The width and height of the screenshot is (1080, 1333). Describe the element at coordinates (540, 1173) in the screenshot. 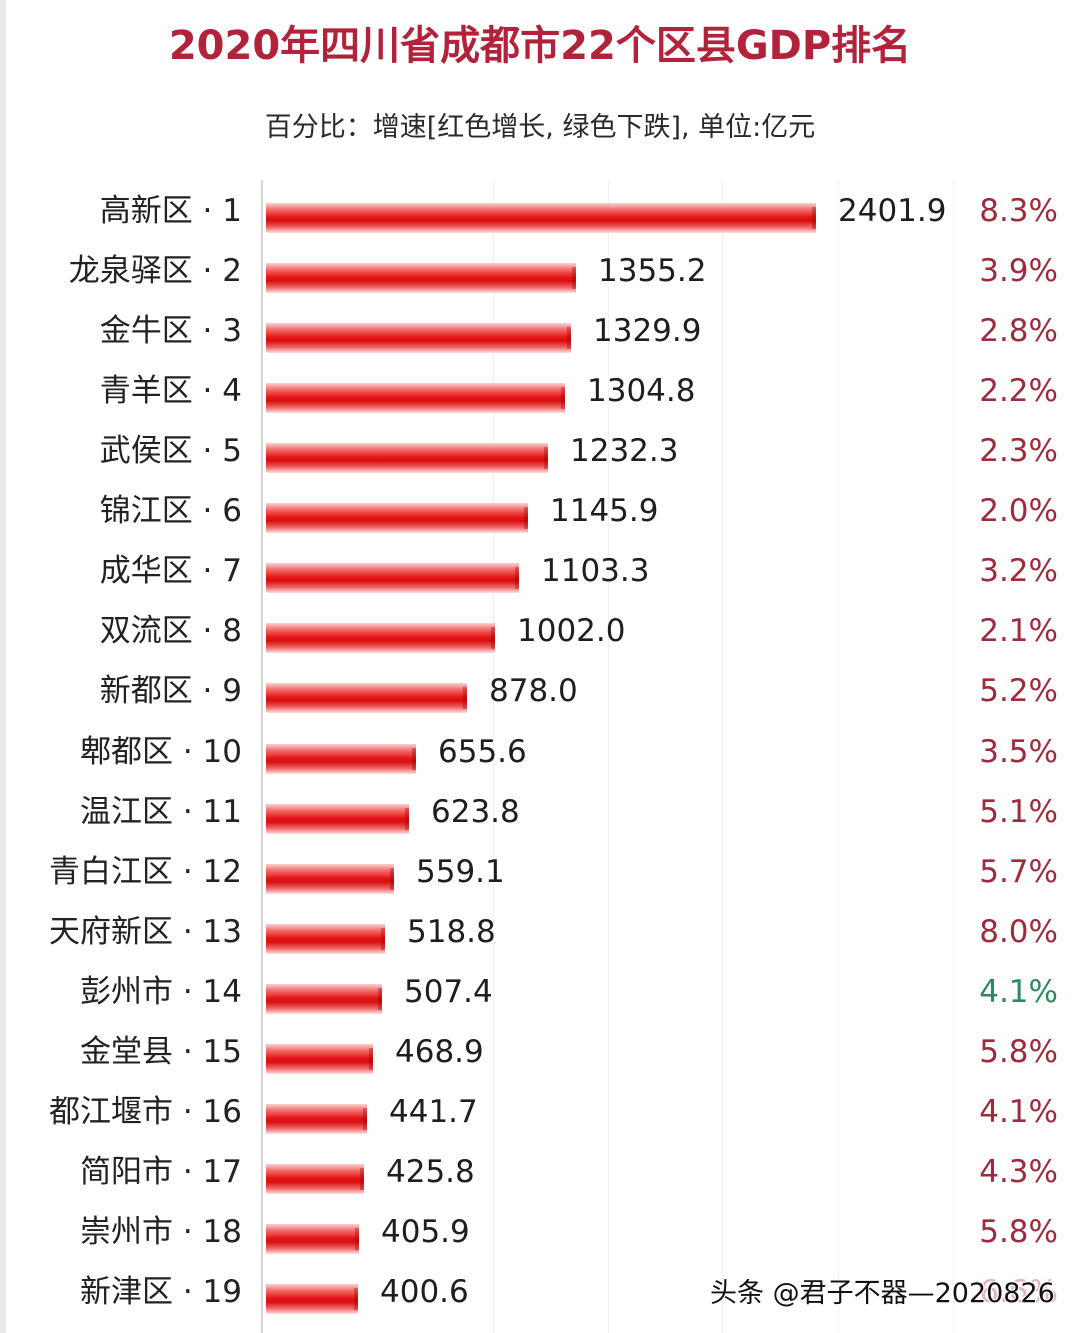

I see `bar-row: 简阳市 · 17 425.8 4.3%` at that location.